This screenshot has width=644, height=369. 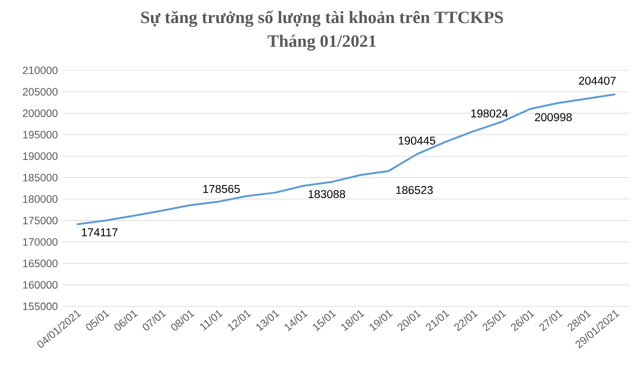 What do you see at coordinates (40, 70) in the screenshot?
I see `y-tick-label: 210000` at bounding box center [40, 70].